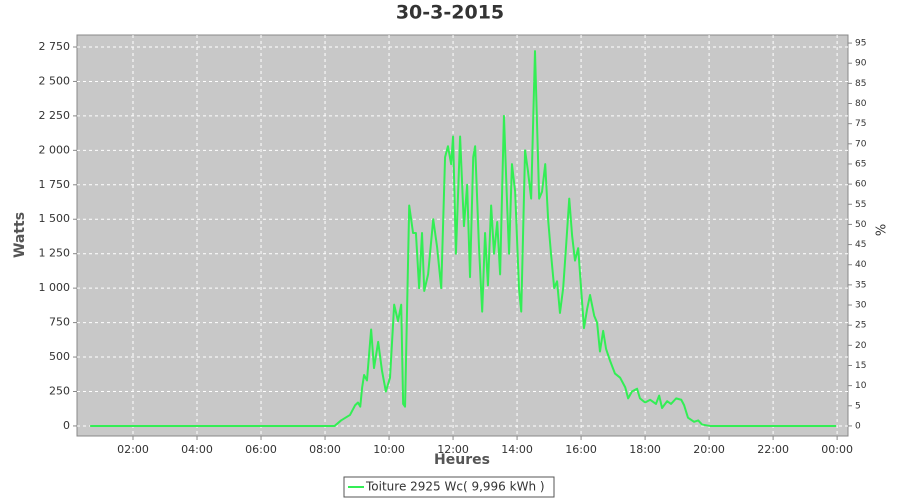  What do you see at coordinates (861, 386) in the screenshot?
I see `y2-tick-label: 10` at bounding box center [861, 386].